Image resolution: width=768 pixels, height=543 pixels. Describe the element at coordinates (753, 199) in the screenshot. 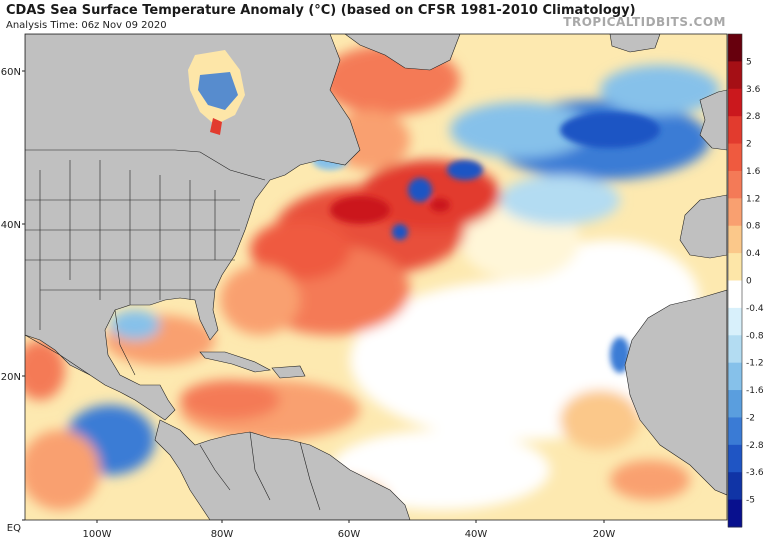

I see `colorbar-label: 1.2` at that location.